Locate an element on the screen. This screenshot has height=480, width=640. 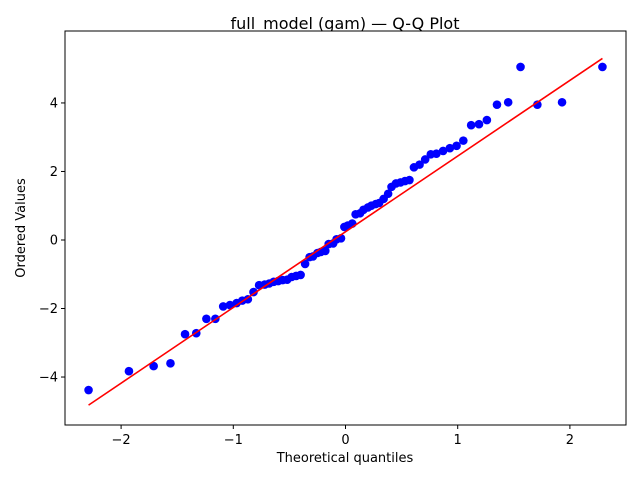
x-axis-ticks: −2 −1 0 1 2 is located at coordinates (343, 436).